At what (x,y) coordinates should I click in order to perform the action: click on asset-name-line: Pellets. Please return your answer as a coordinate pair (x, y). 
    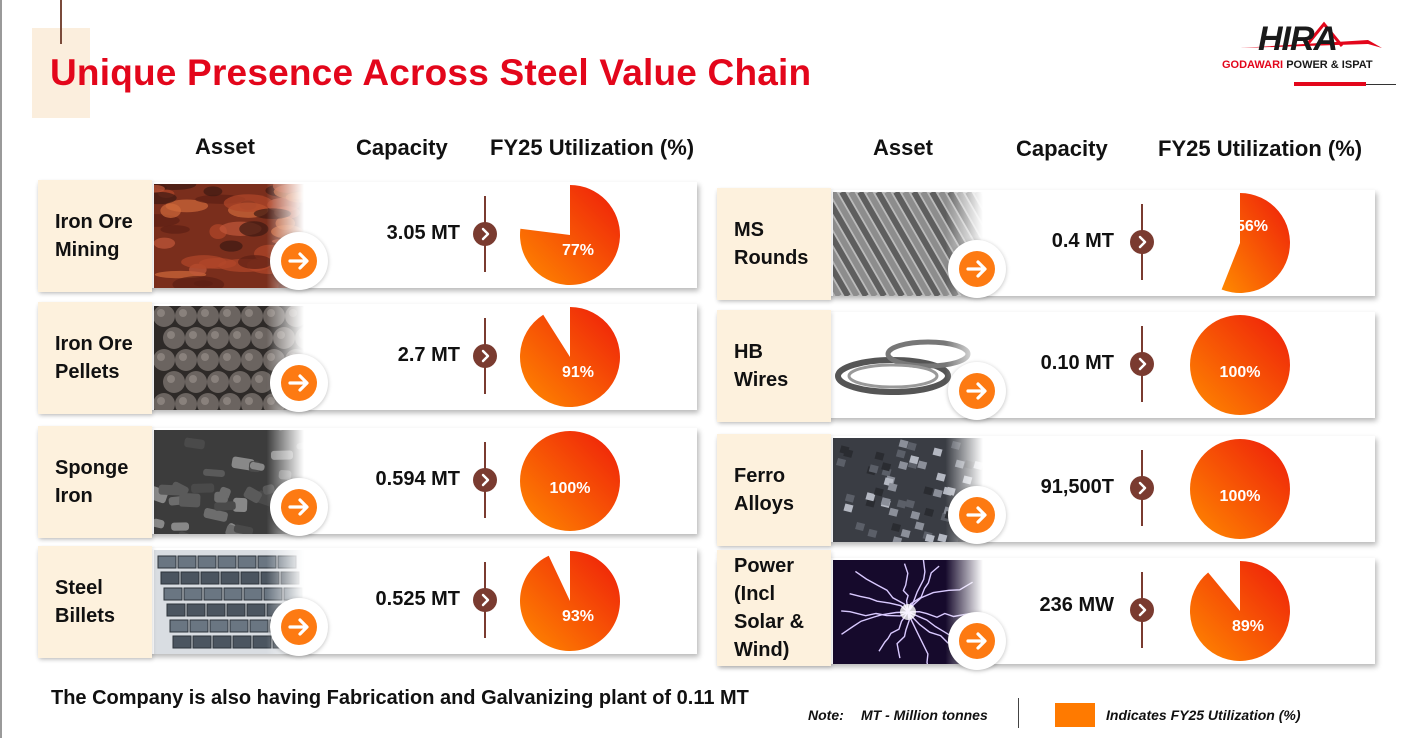
    Looking at the image, I should click on (87, 372).